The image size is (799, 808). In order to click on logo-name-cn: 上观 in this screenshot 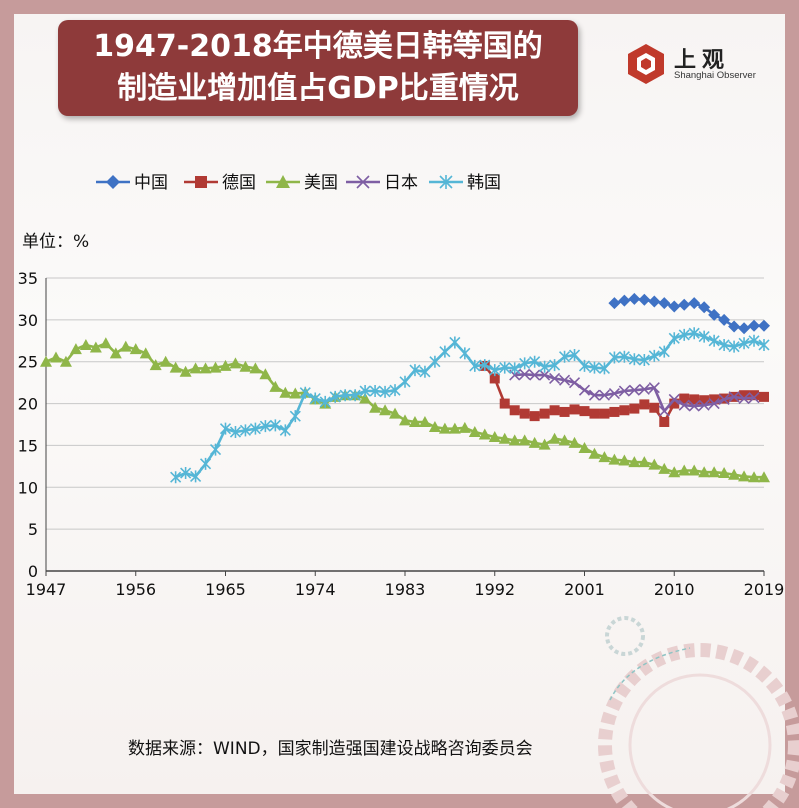, I will do `click(702, 60)`.